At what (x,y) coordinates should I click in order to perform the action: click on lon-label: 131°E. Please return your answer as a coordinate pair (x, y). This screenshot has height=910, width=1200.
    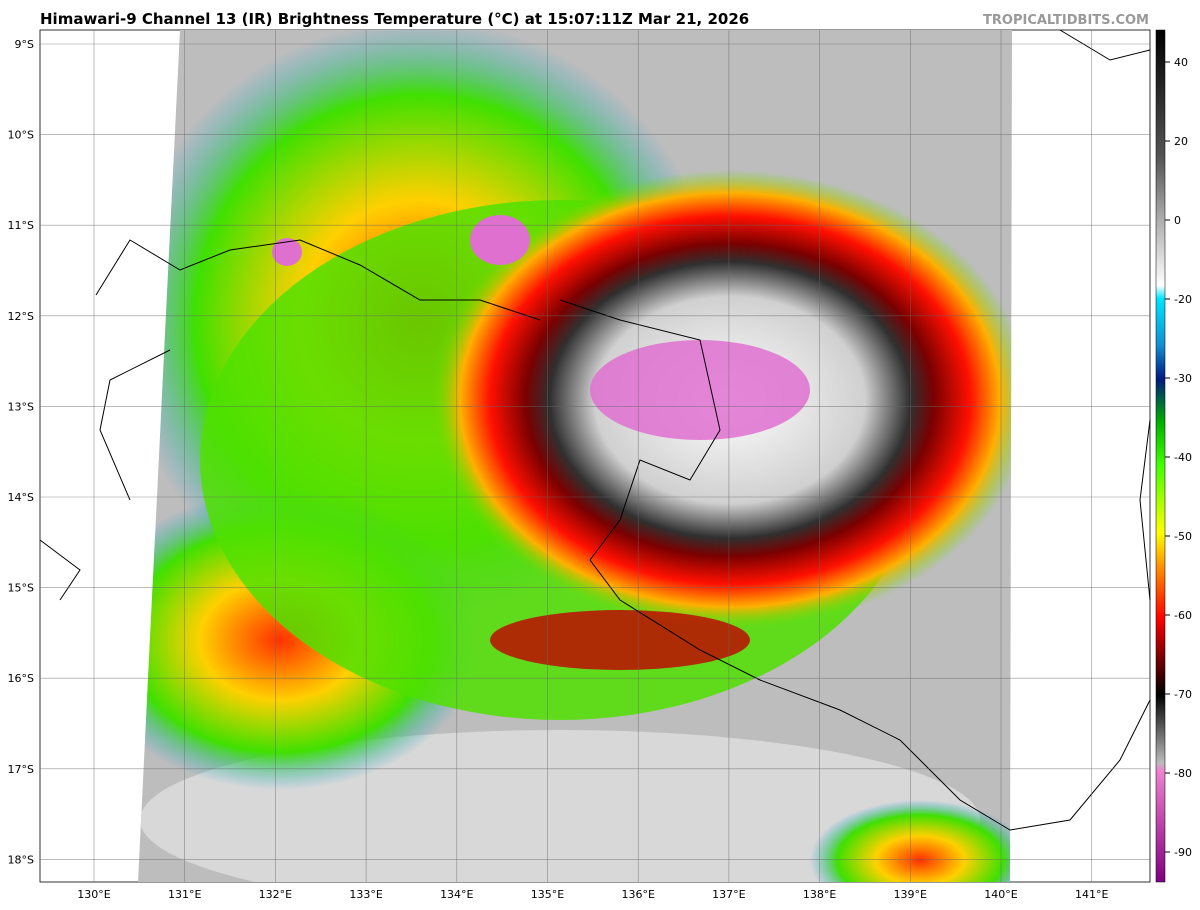
    Looking at the image, I should click on (184, 894).